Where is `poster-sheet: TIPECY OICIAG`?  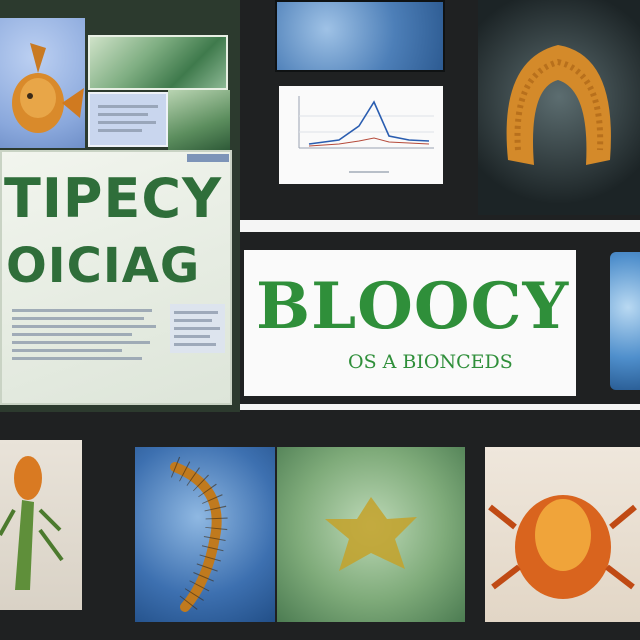
poster-sheet: TIPECY OICIAG is located at coordinates (116, 277).